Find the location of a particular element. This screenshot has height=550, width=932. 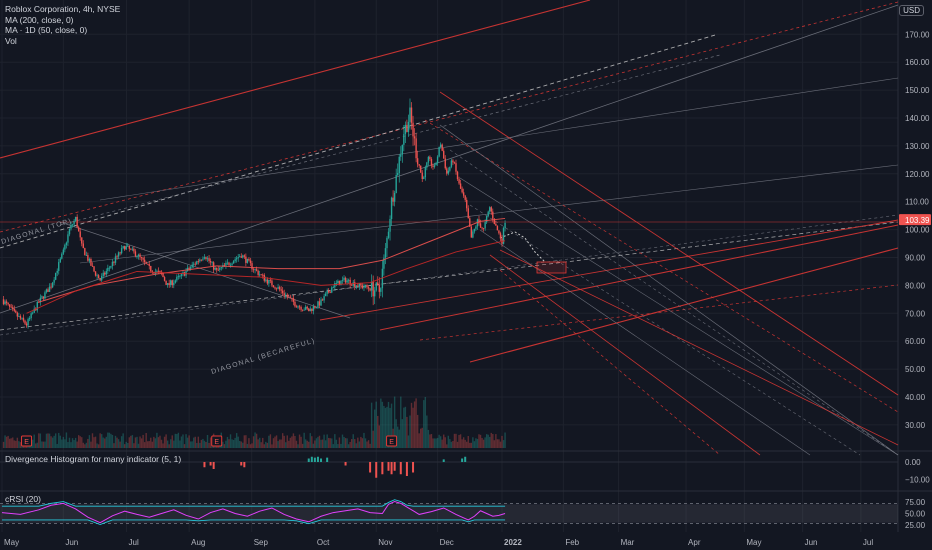

price-tick-label: 110.00 is located at coordinates (917, 202).